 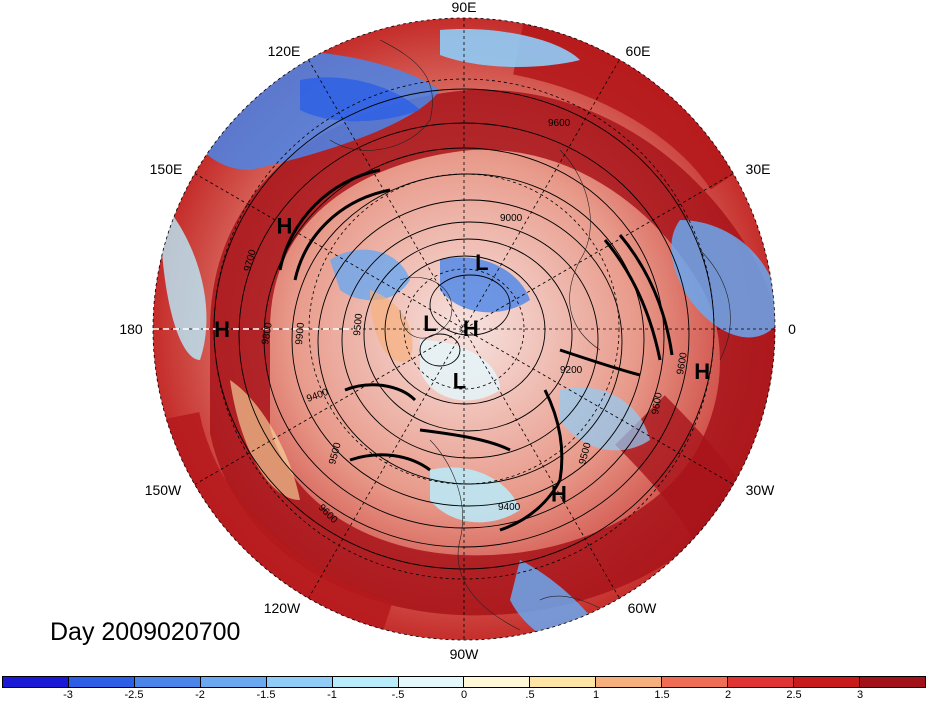 I want to click on contour-label: 9200, so click(x=571, y=370).